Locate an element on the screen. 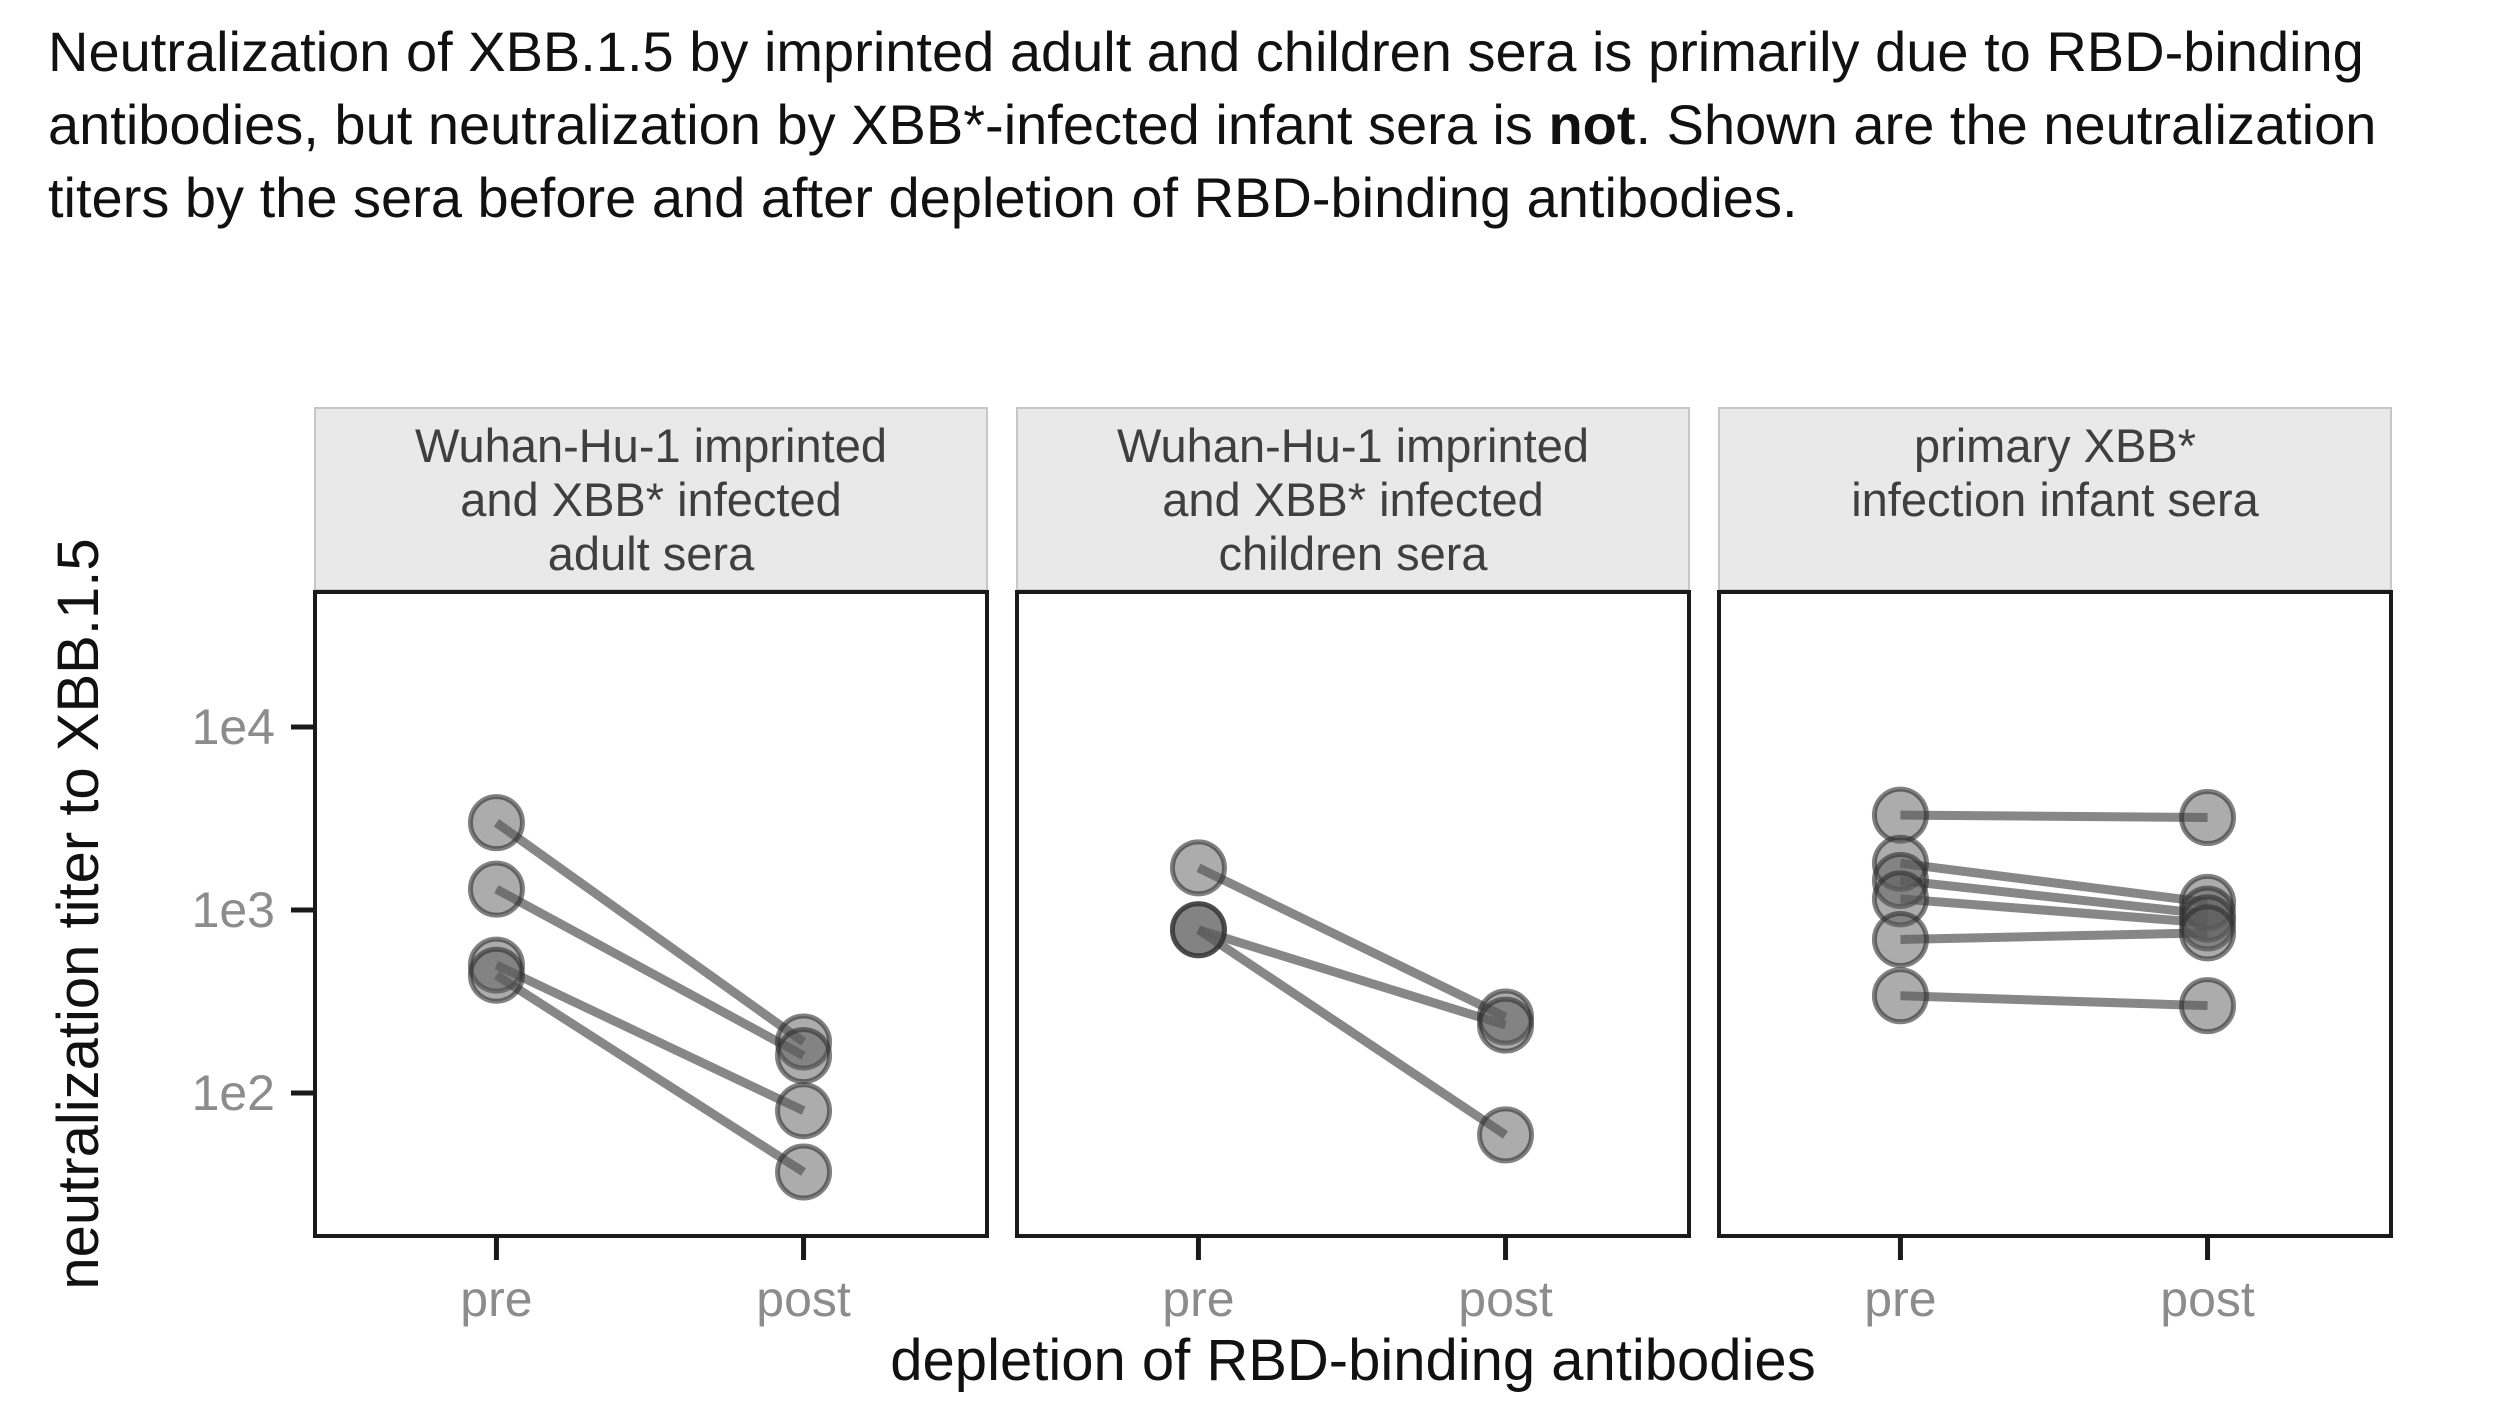 The image size is (2500, 1406). panel-header-title: adult sera is located at coordinates (651, 553).